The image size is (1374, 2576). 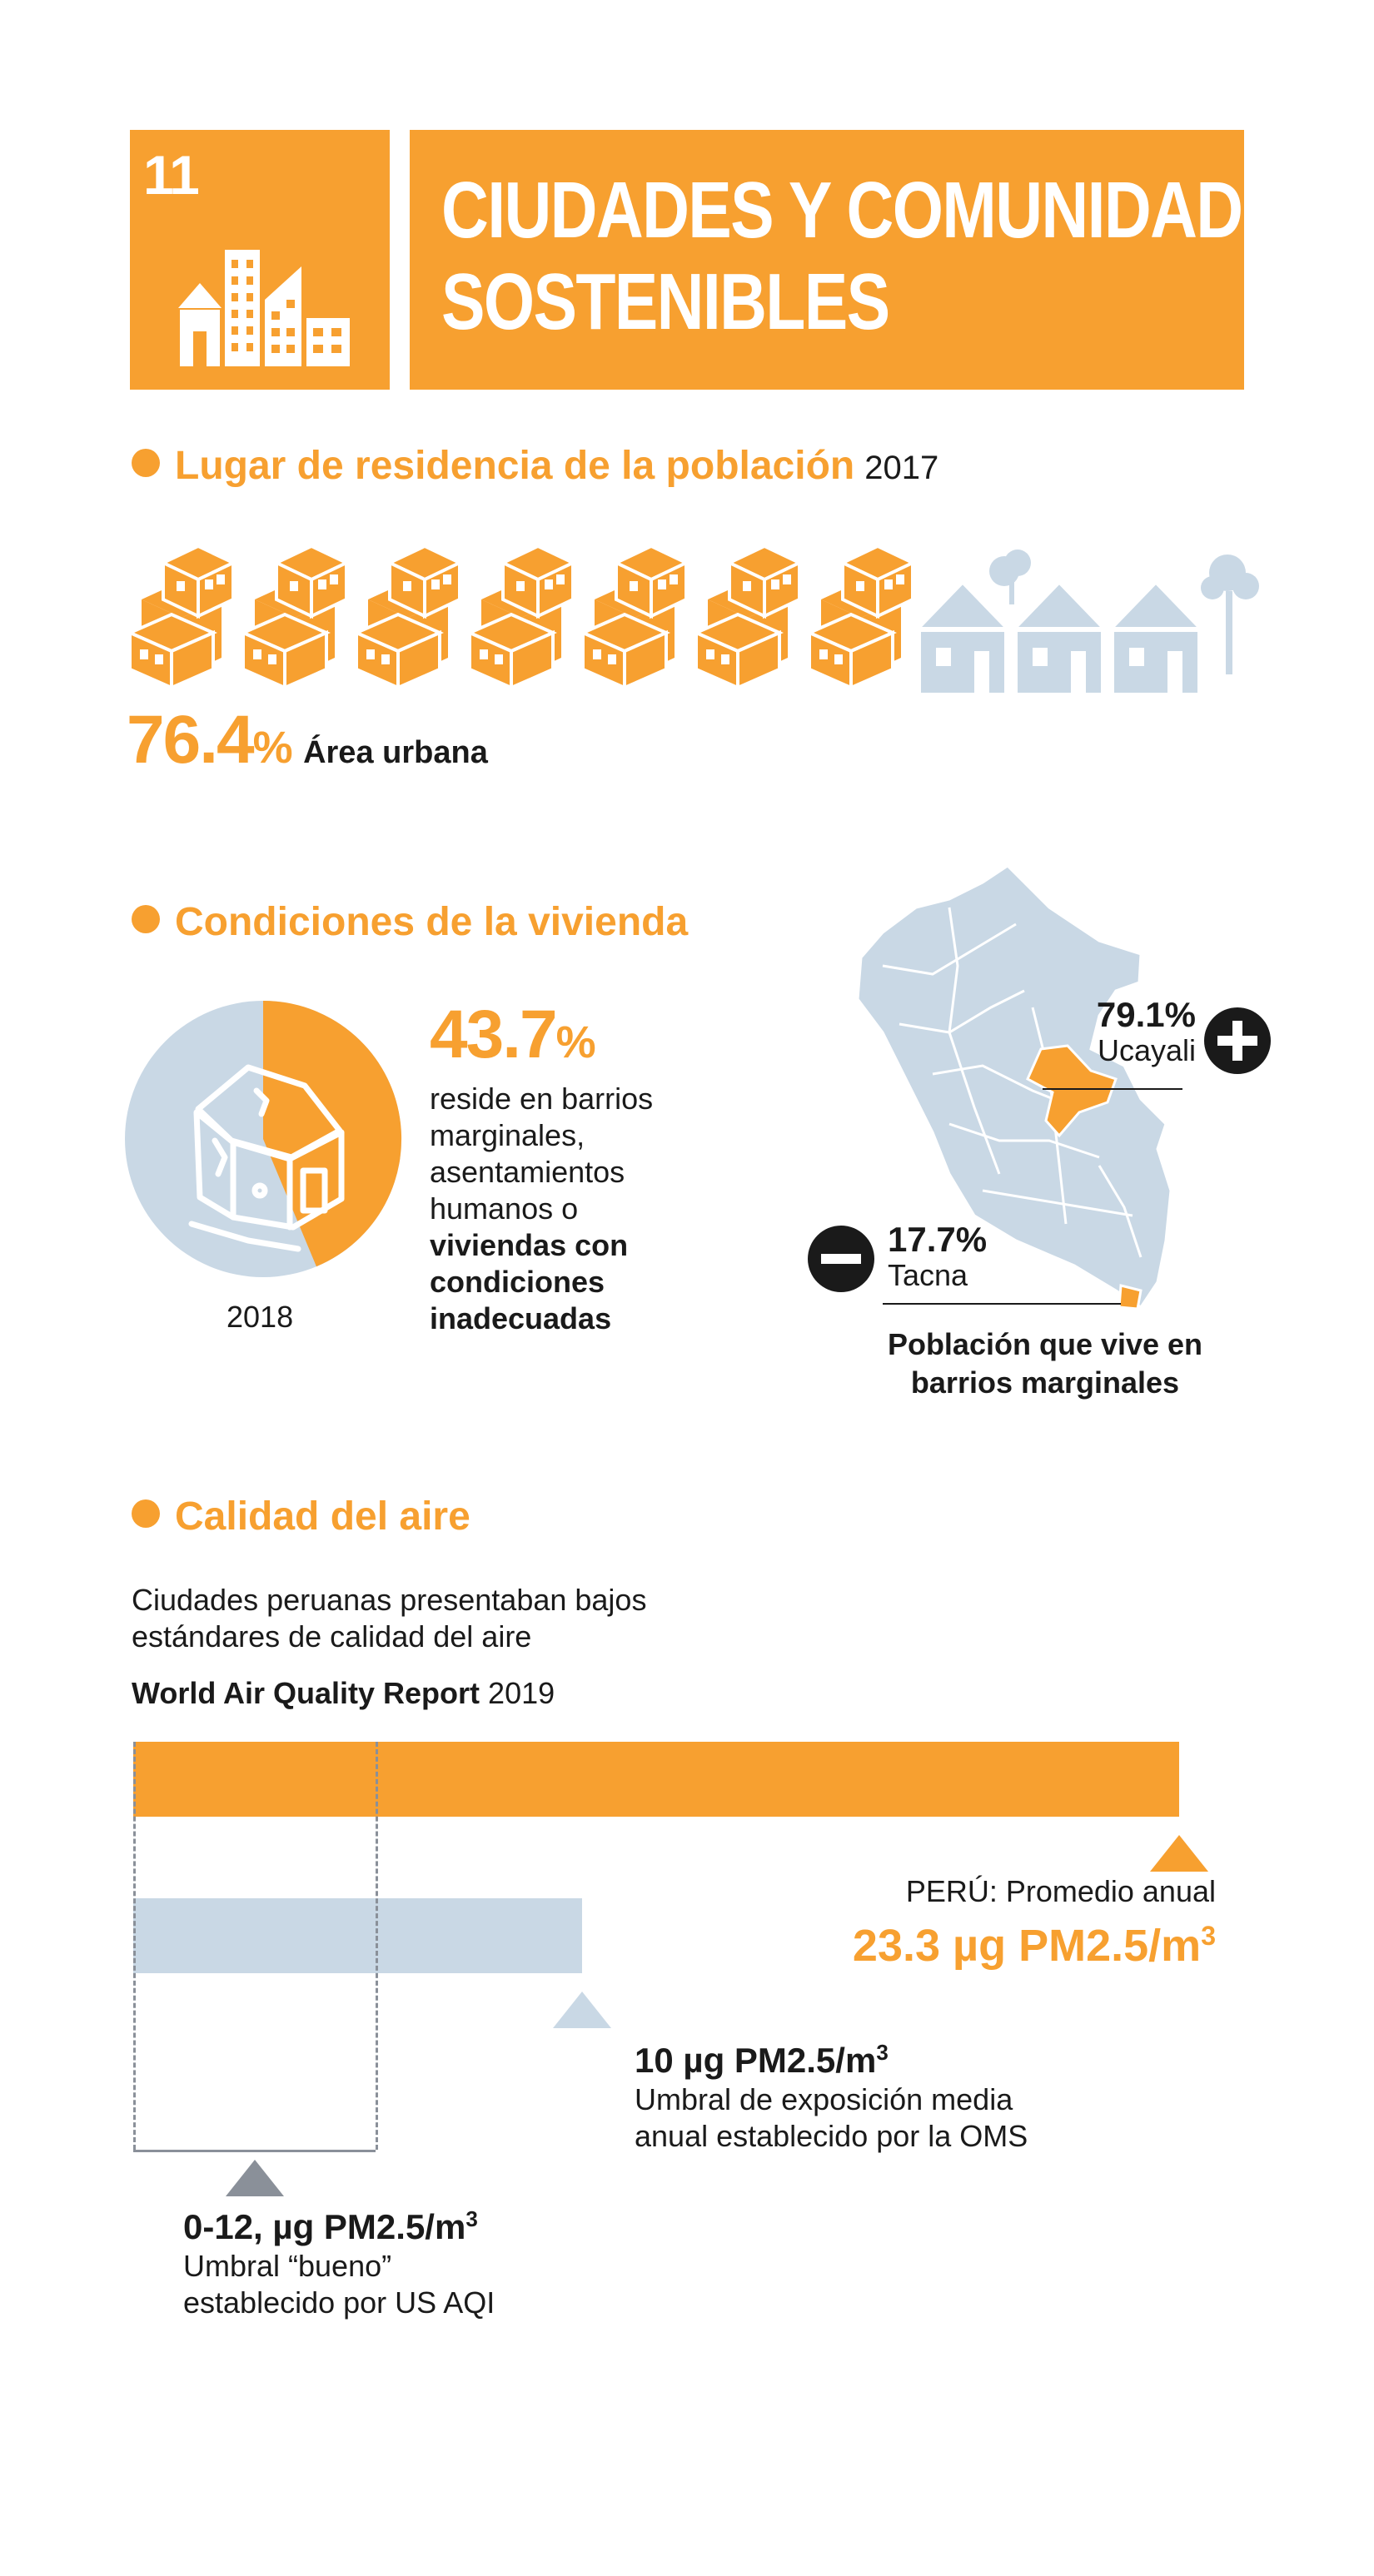 I want to click on housing-title: Condiciones de la vivienda, so click(x=432, y=922).